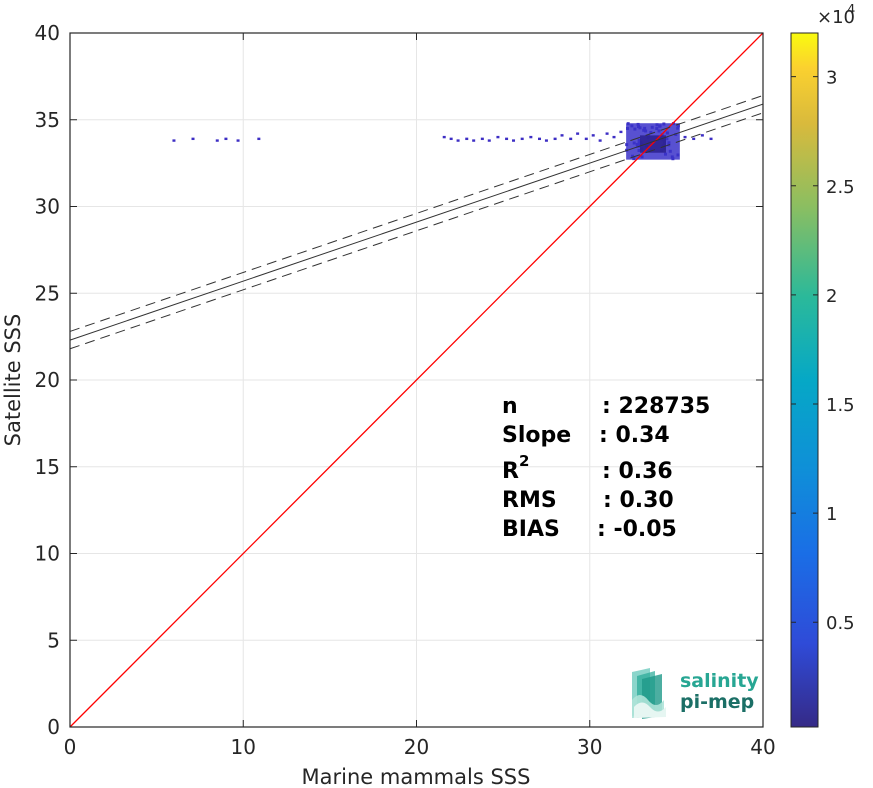 Image resolution: width=873 pixels, height=788 pixels. Describe the element at coordinates (831, 78) in the screenshot. I see `colorbar-tick-label: 3` at that location.